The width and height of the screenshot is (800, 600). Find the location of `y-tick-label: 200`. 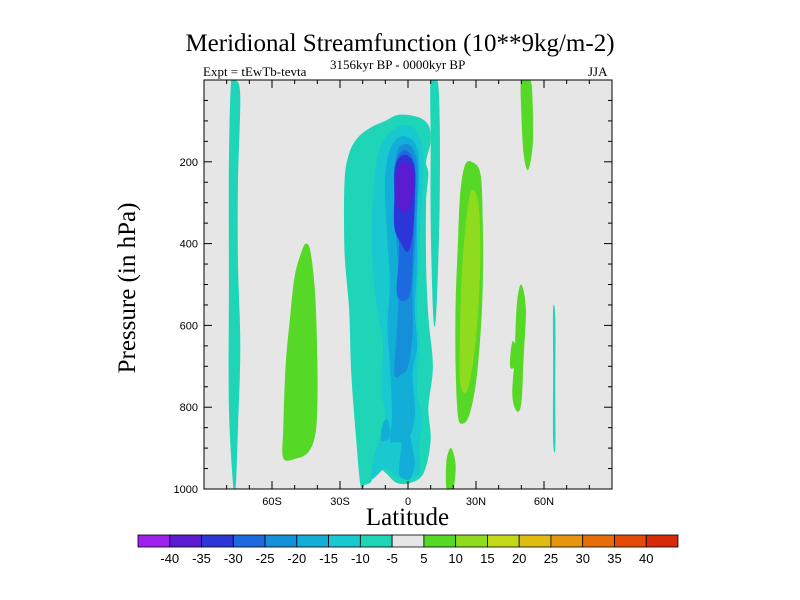

y-tick-label: 200 is located at coordinates (189, 163).